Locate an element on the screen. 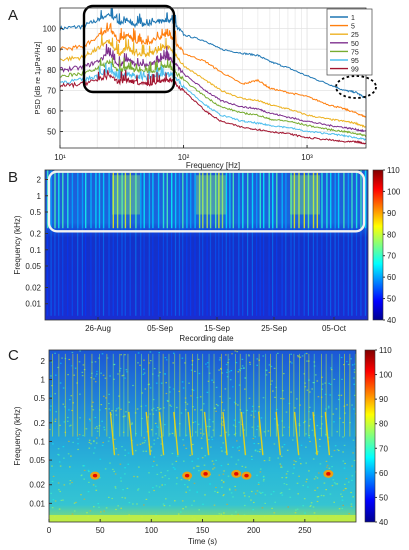 This screenshot has width=409, height=550. hotspot-core is located at coordinates (187, 475).